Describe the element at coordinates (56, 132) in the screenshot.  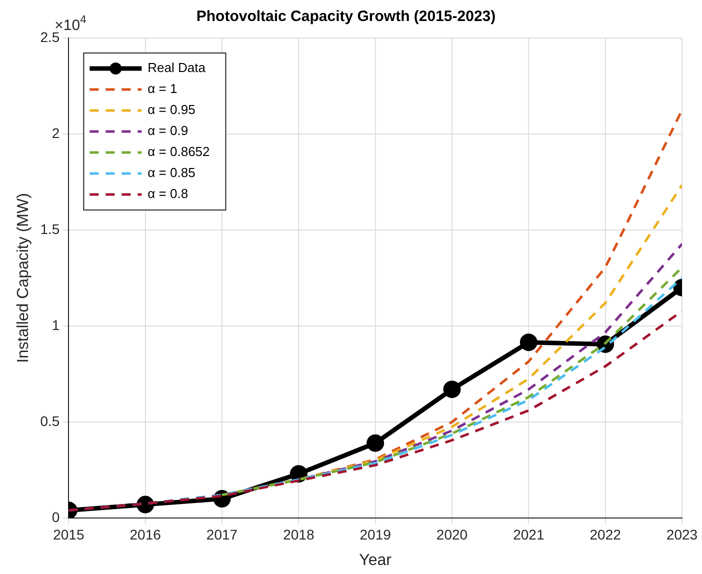
I see `y-tick-label: 2` at that location.